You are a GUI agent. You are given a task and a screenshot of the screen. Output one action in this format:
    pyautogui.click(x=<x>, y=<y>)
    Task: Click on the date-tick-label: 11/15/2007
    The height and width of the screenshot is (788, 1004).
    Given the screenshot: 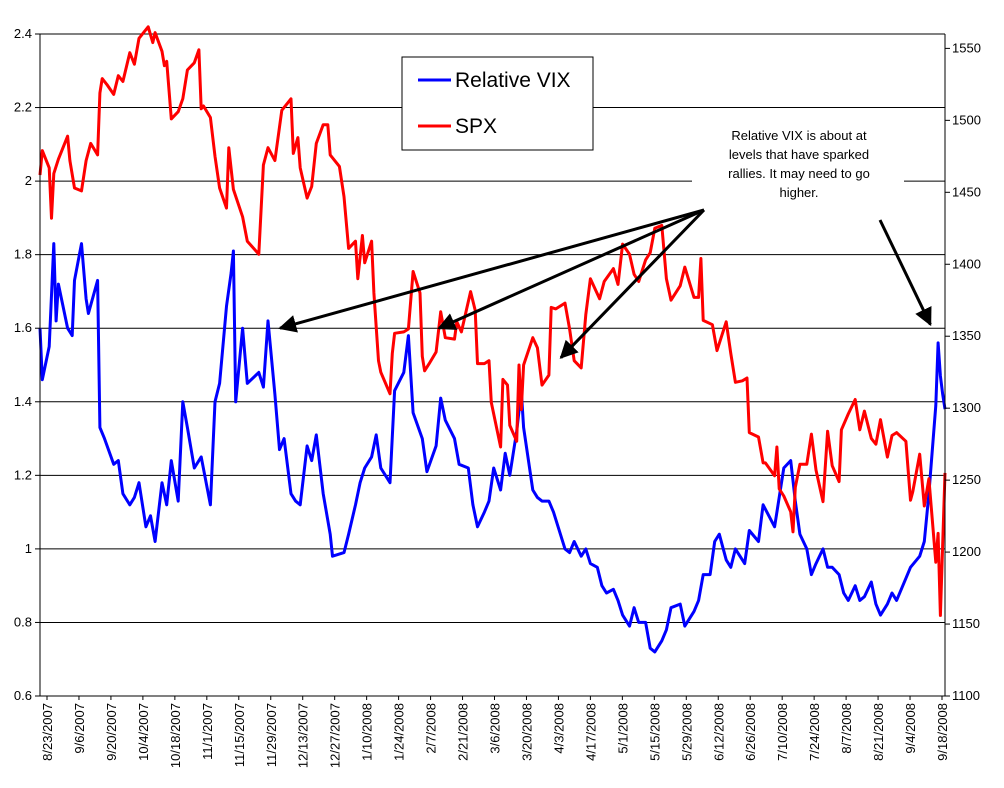 What is the action you would take?
    pyautogui.click(x=239, y=735)
    